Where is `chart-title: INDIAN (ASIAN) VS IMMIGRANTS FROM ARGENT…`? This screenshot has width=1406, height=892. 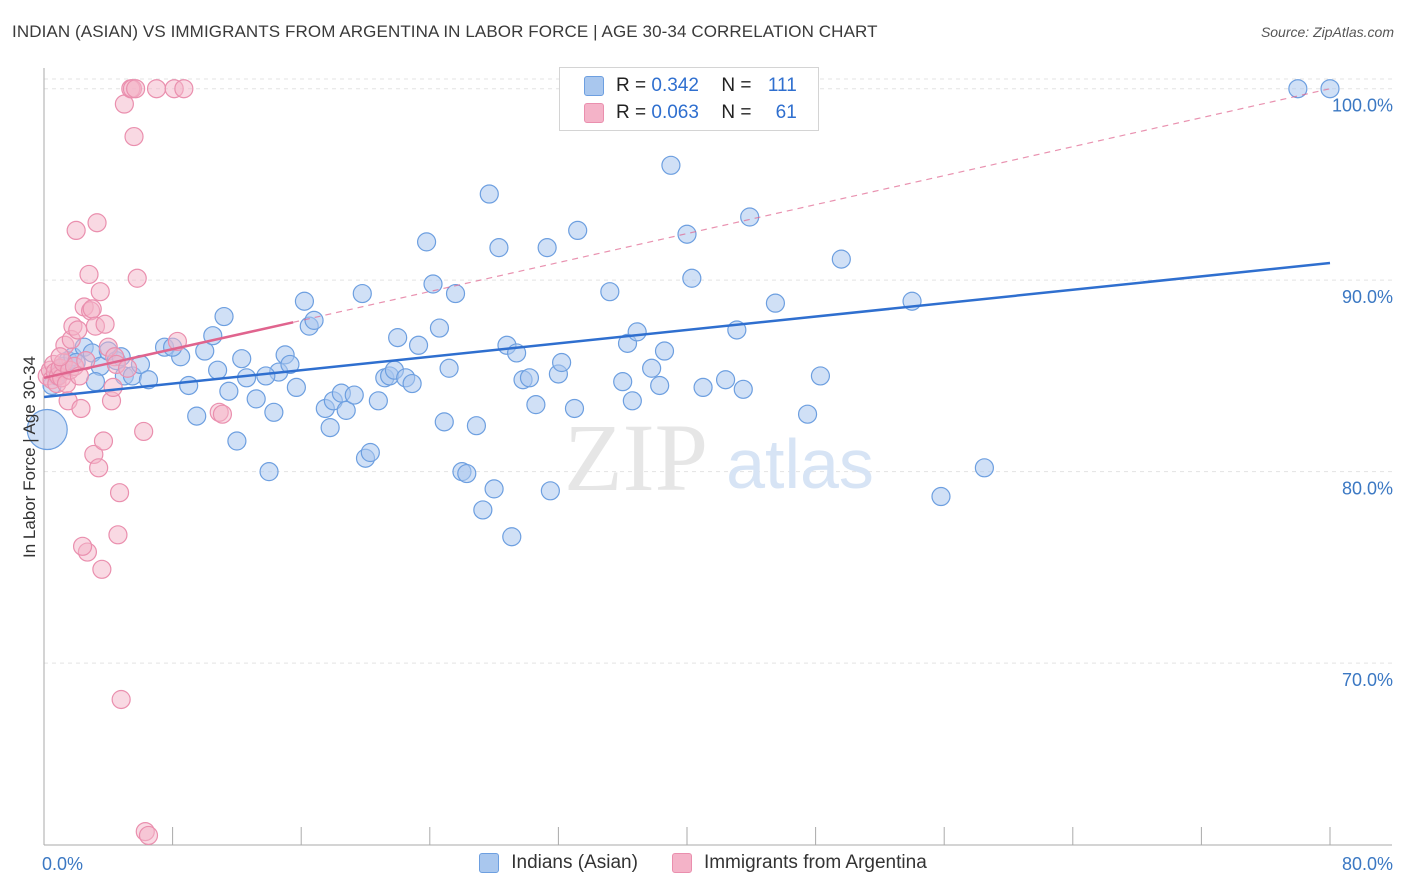 chart-title: INDIAN (ASIAN) VS IMMIGRANTS FROM ARGENT… is located at coordinates (445, 31).